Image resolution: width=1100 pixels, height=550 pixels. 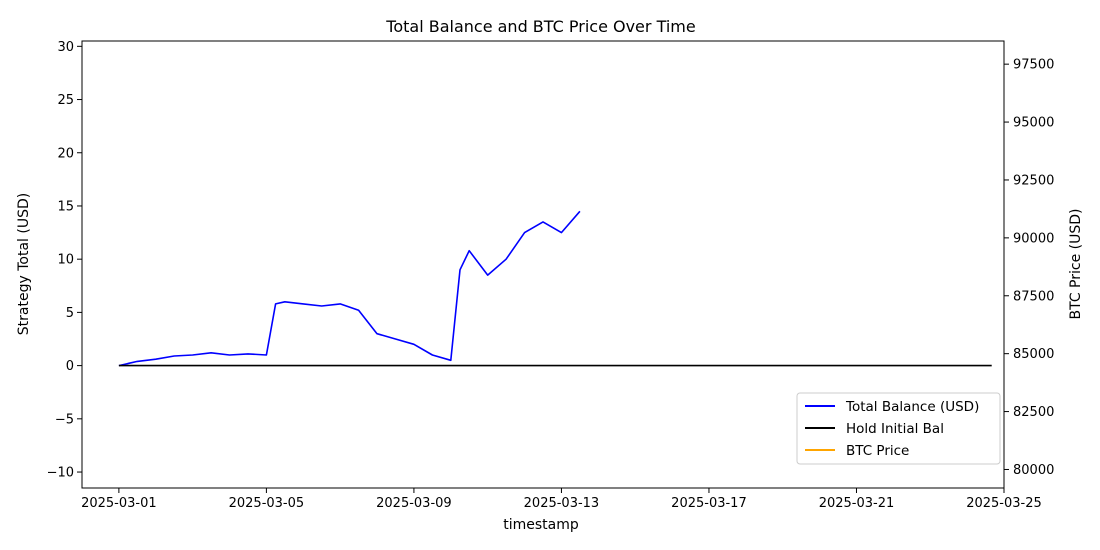 What do you see at coordinates (709, 503) in the screenshot?
I see `x-tick-label: 2025-03-17` at bounding box center [709, 503].